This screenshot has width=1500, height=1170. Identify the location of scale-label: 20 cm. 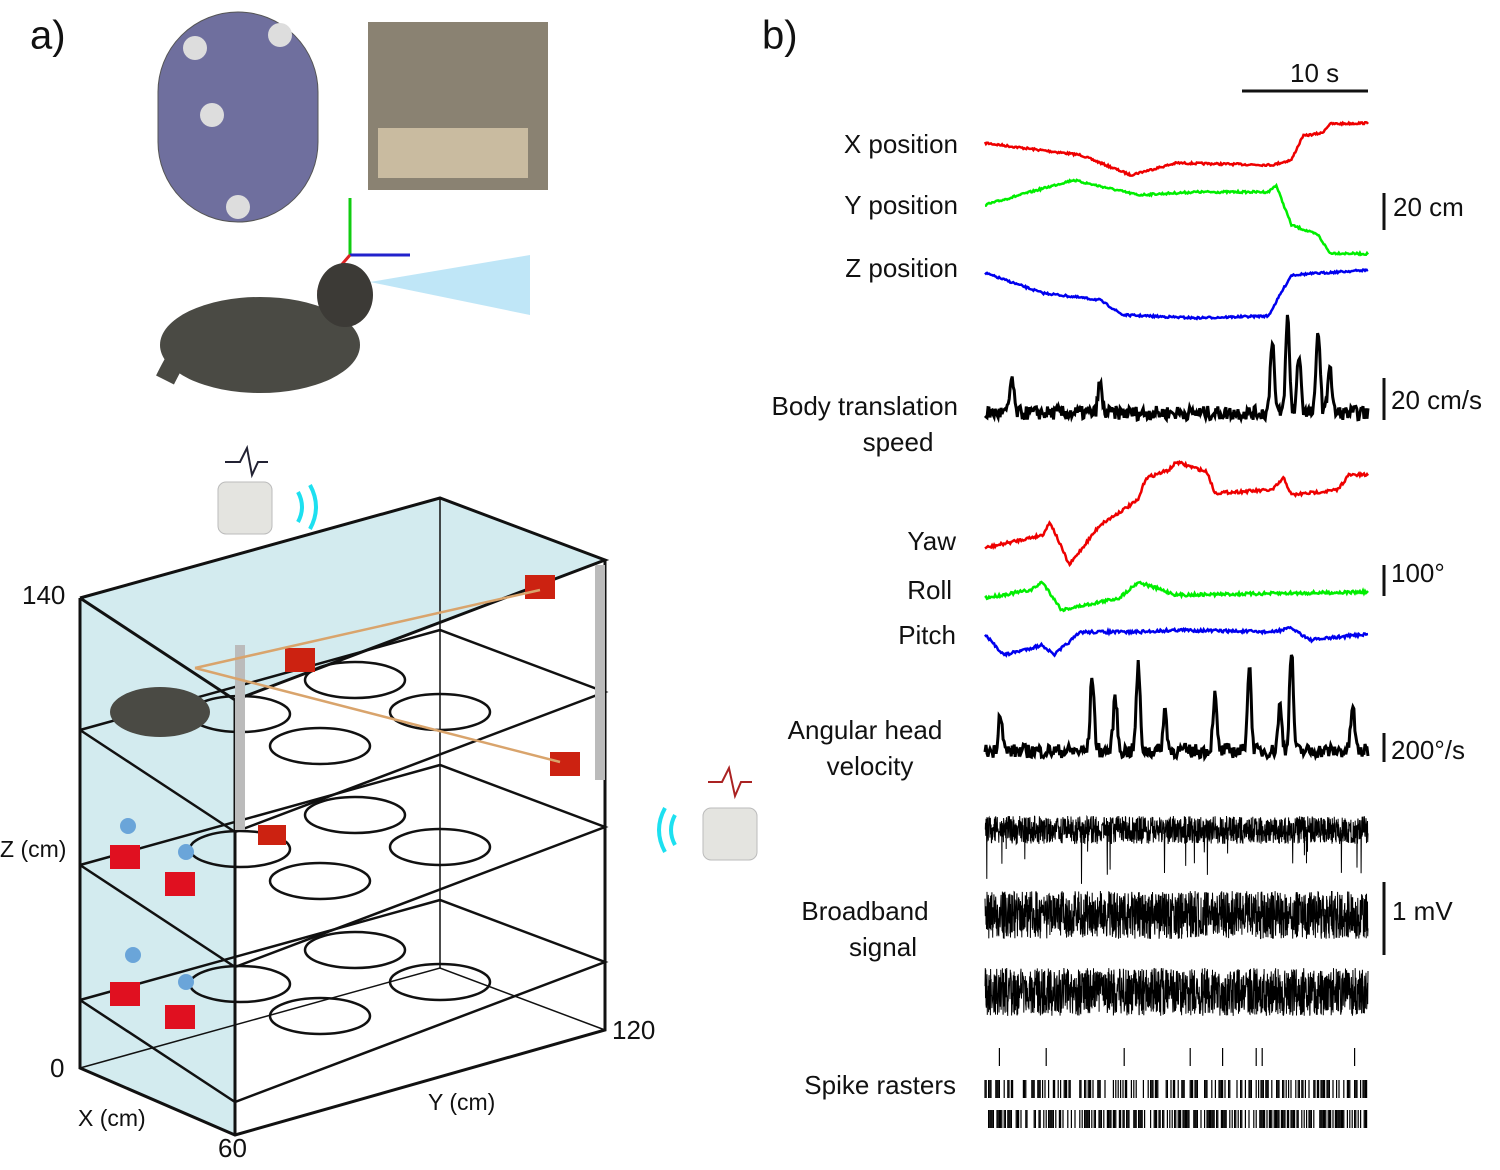
(1428, 207).